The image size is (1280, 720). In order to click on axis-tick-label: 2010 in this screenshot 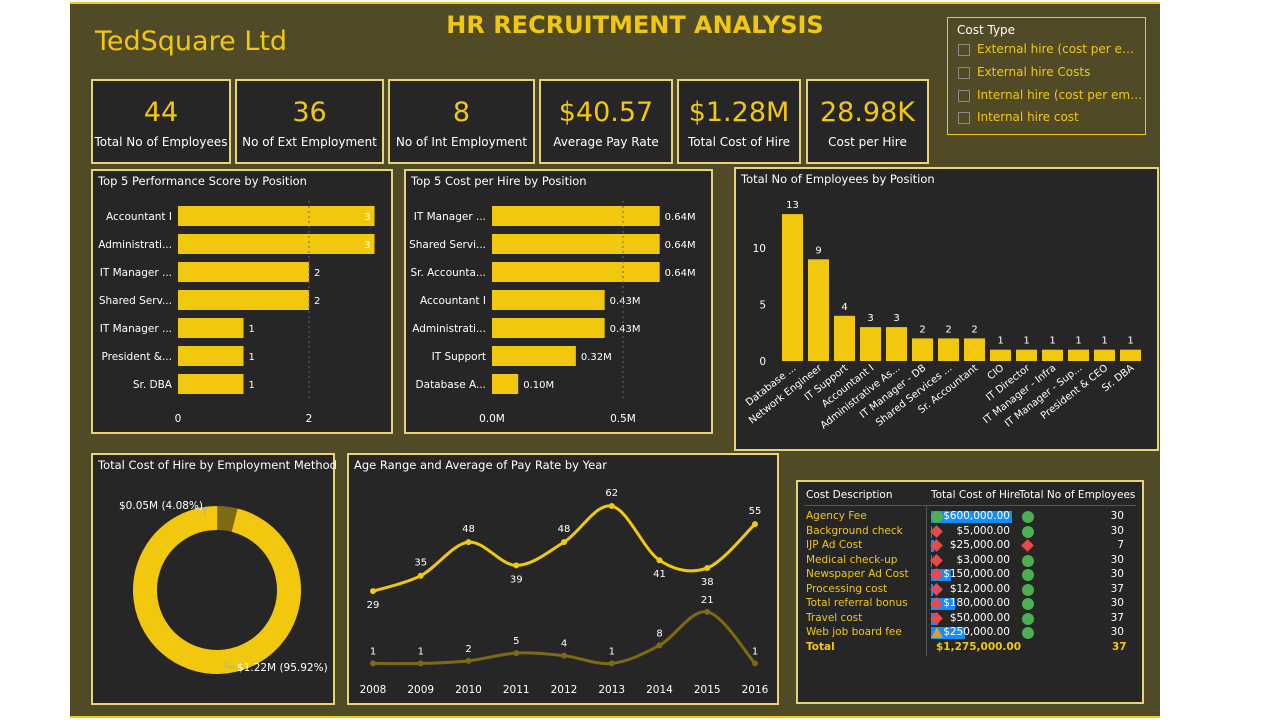, I will do `click(468, 690)`.